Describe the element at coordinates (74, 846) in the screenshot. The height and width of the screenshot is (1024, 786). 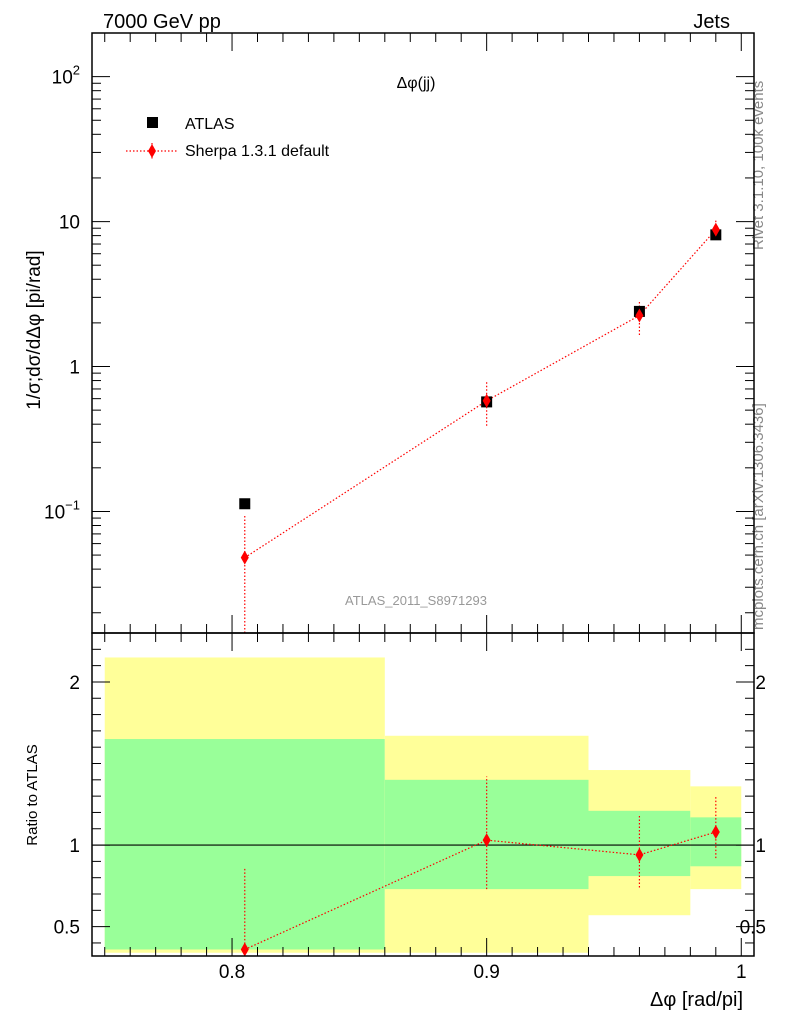
I see `ratio-ytick-label-left: 1` at that location.